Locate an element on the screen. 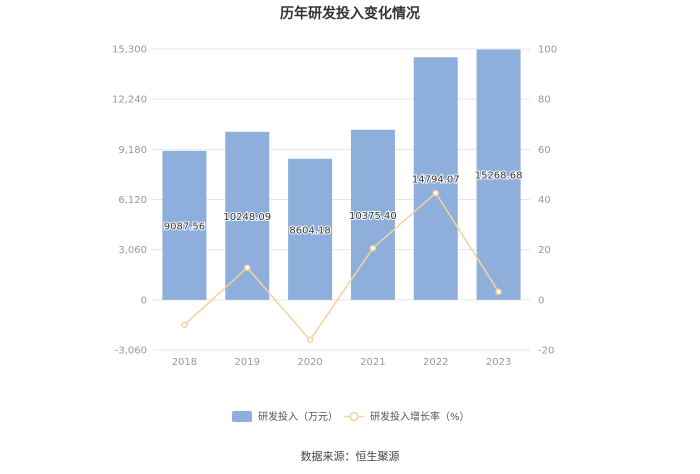 The height and width of the screenshot is (474, 700). left-tick-label: -3,060 is located at coordinates (131, 351).